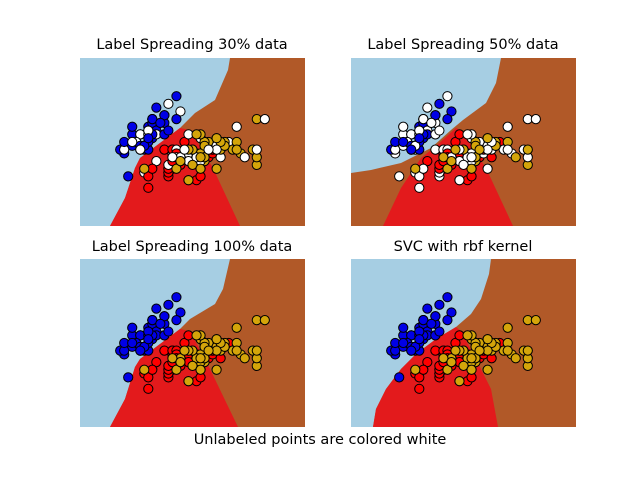  I want to click on subplot-title-50: Label Spreading 50% data, so click(462, 45).